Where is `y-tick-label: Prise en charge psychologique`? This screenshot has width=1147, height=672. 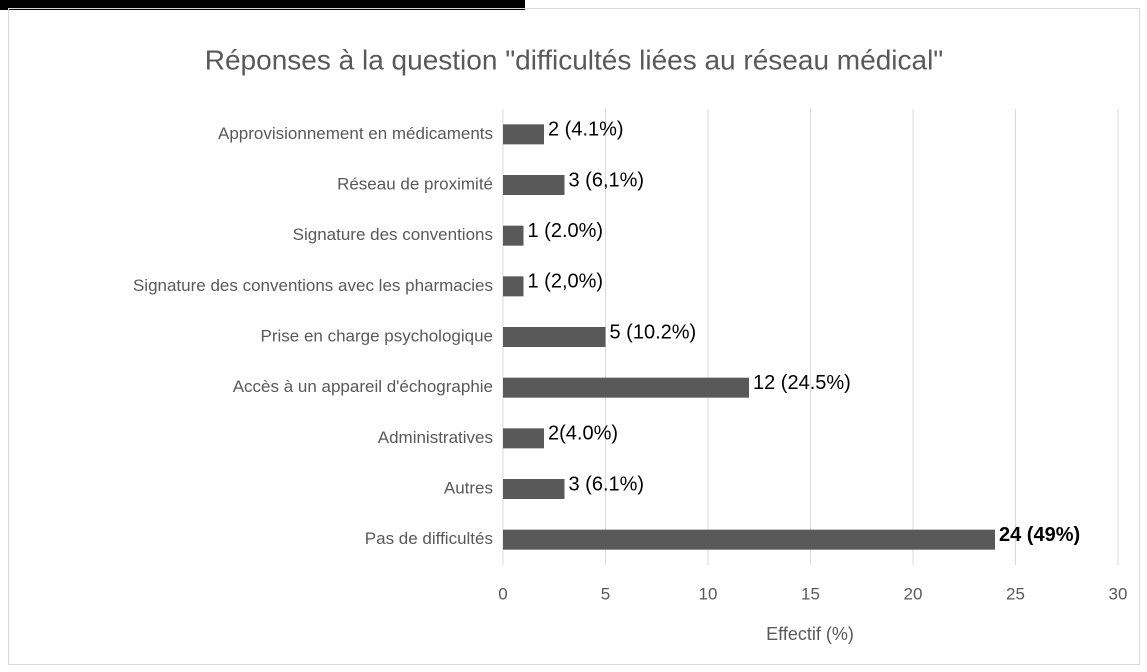 y-tick-label: Prise en charge psychologique is located at coordinates (377, 335).